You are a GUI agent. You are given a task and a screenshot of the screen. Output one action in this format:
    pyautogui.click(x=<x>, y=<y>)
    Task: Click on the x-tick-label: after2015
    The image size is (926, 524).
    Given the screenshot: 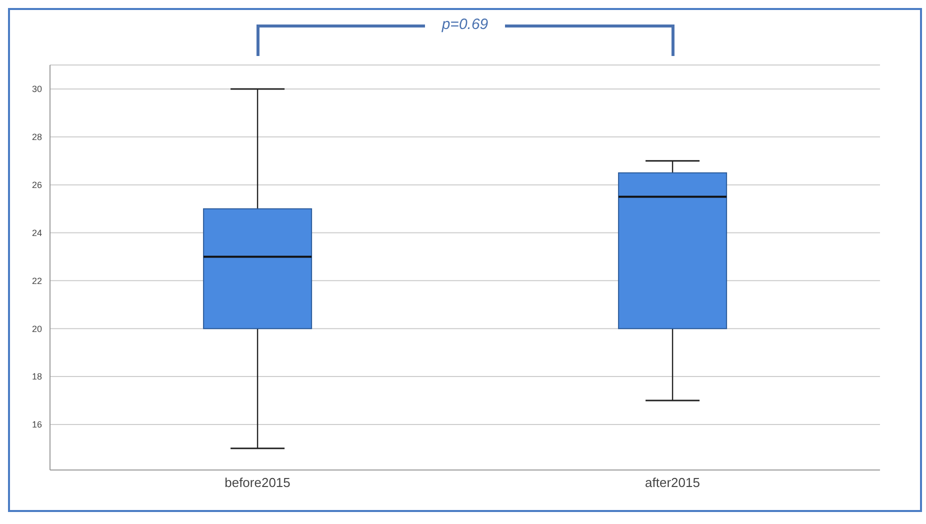 What is the action you would take?
    pyautogui.click(x=672, y=482)
    